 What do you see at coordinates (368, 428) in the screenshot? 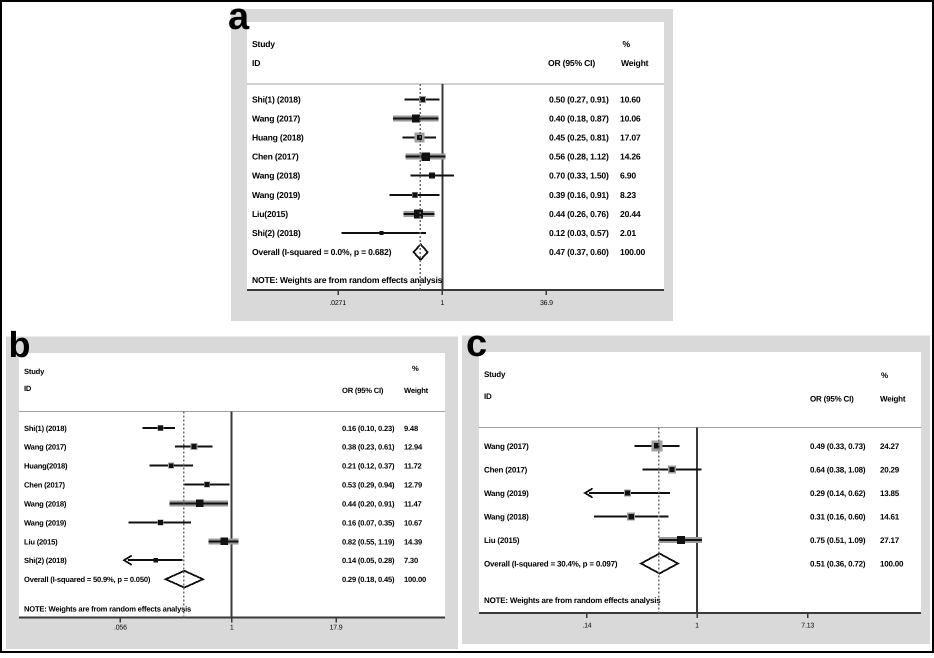
I see `svg-text: 0.16 (0.10, 0.23)` at bounding box center [368, 428].